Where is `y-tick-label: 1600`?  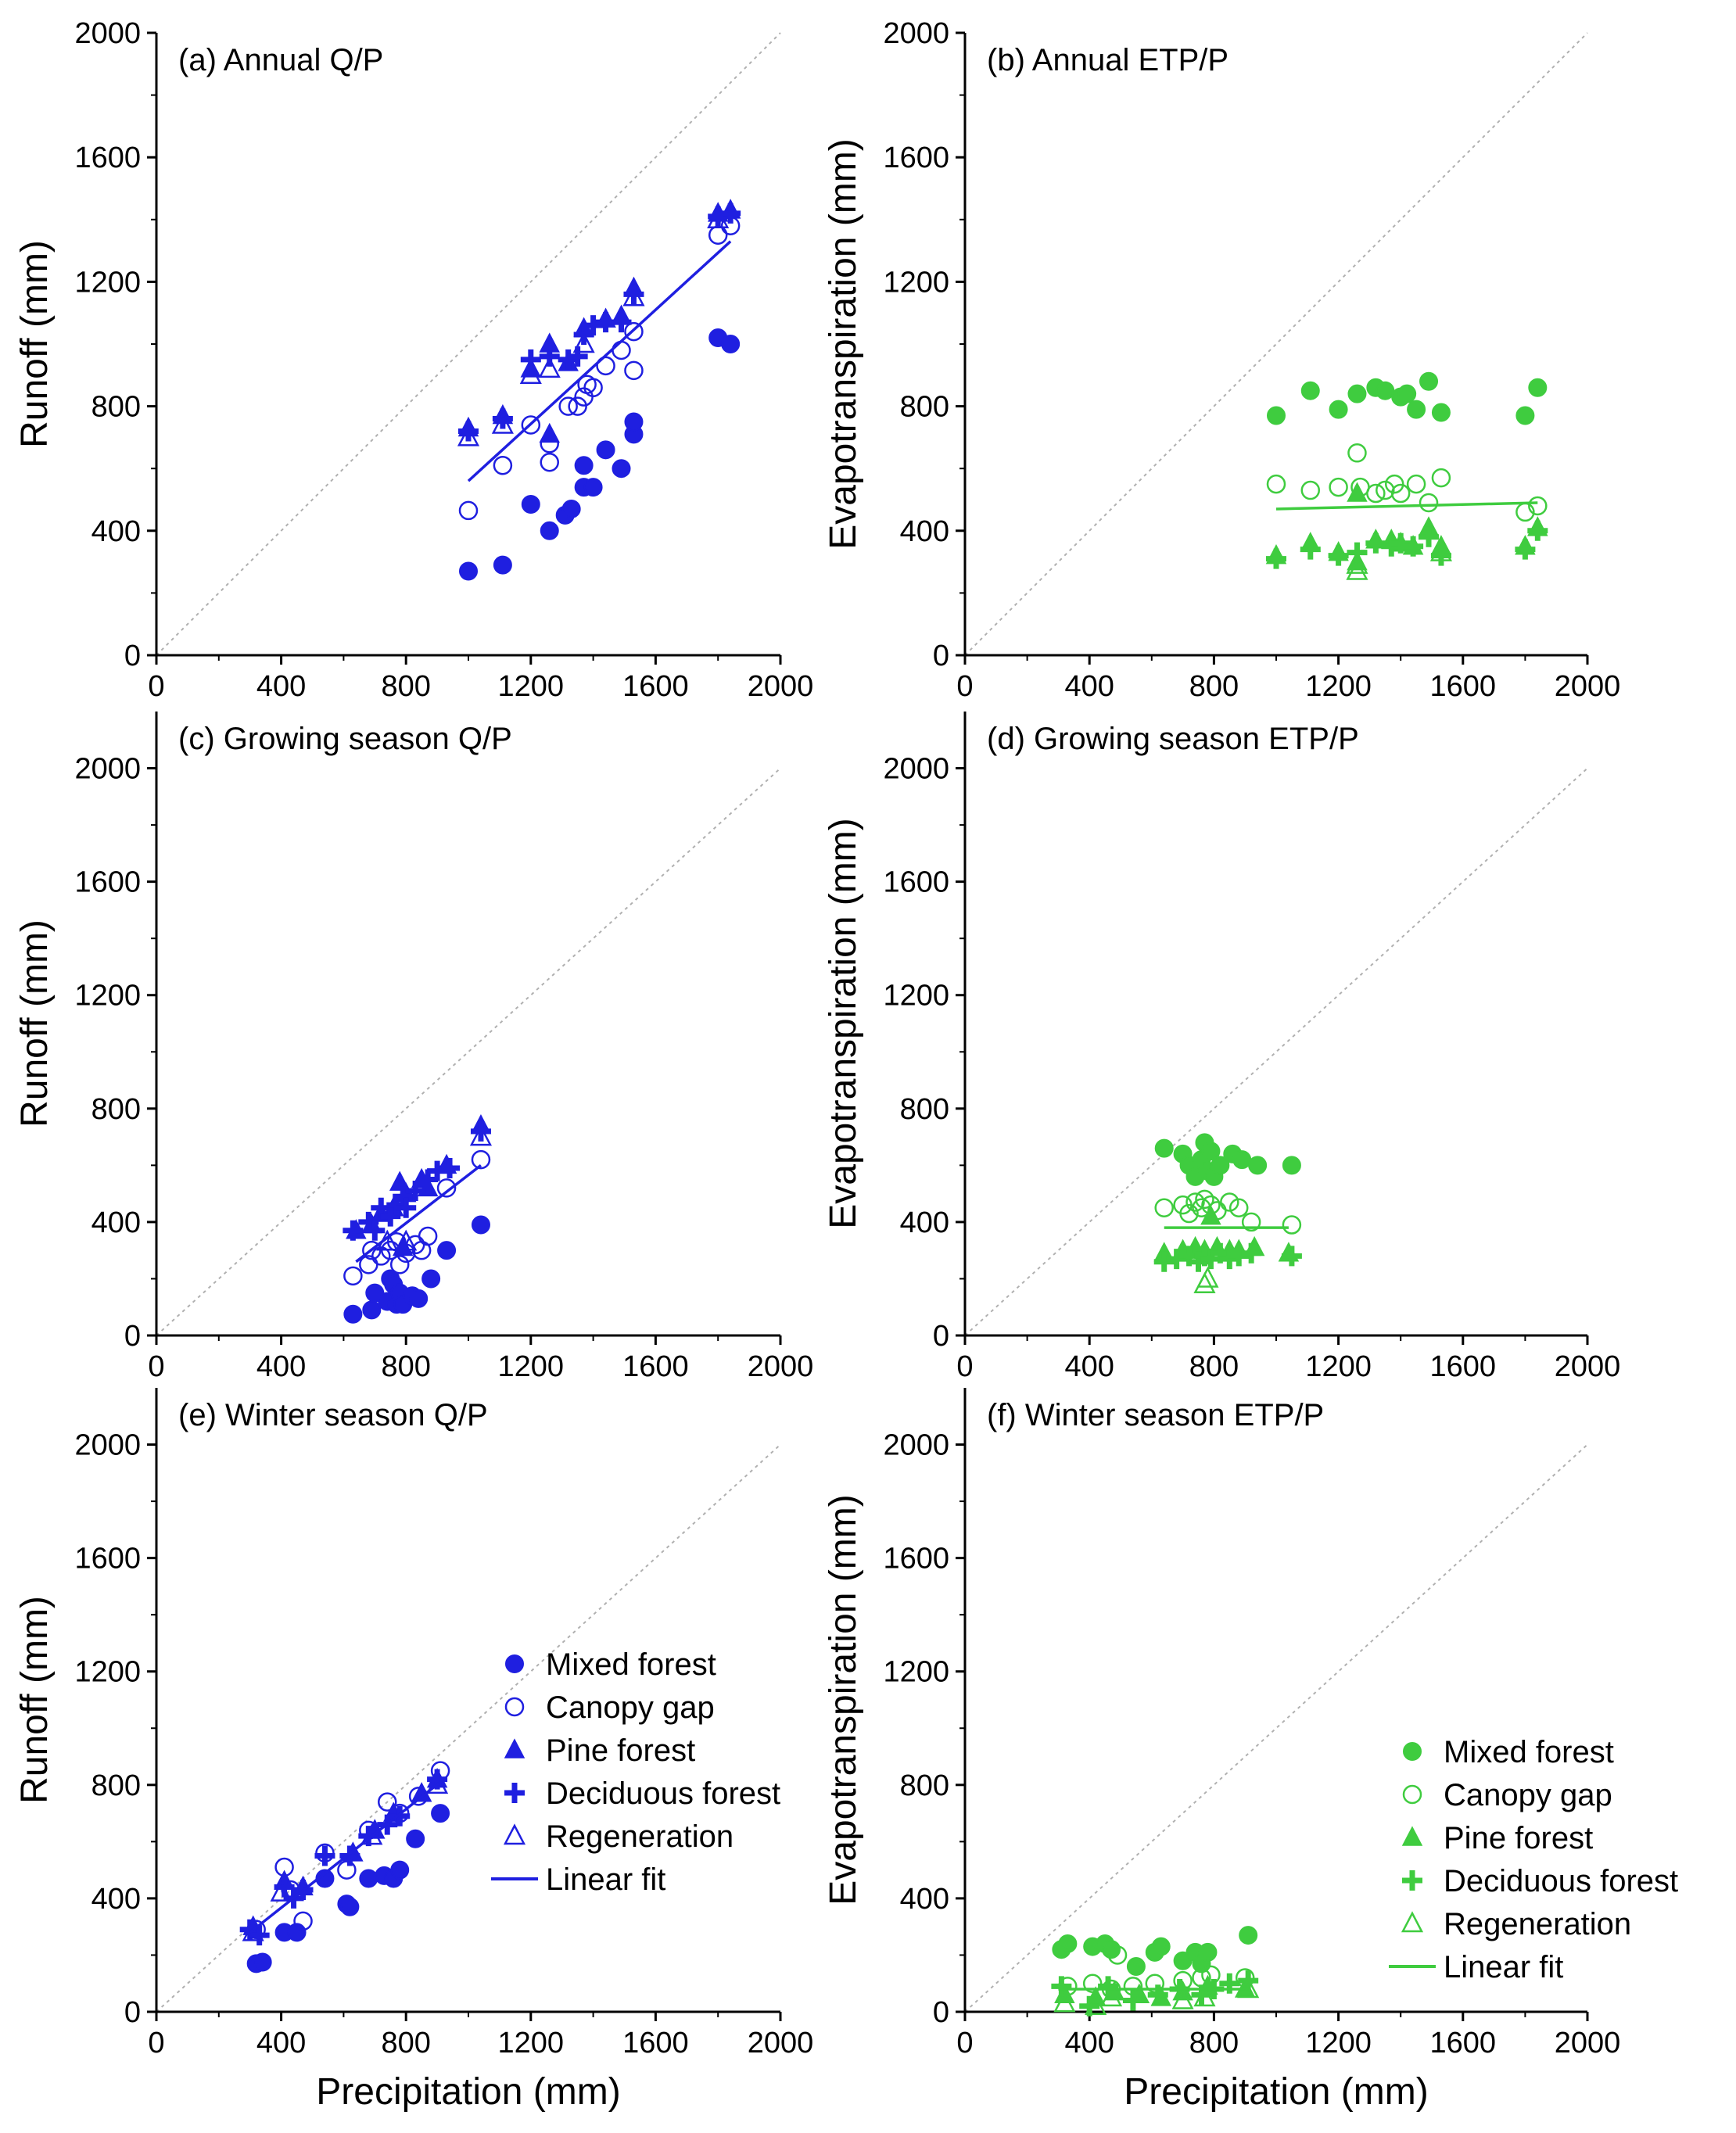 y-tick-label: 1600 is located at coordinates (916, 882).